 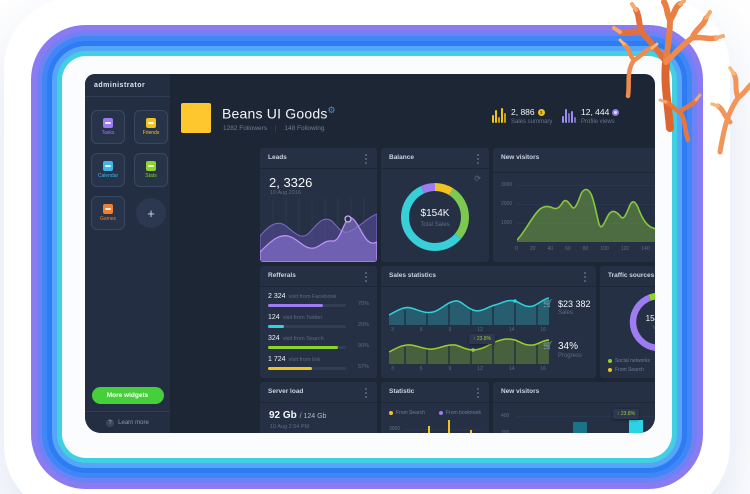 What do you see at coordinates (331, 110) in the screenshot?
I see `settings-gear-icon: ⚙` at bounding box center [331, 110].